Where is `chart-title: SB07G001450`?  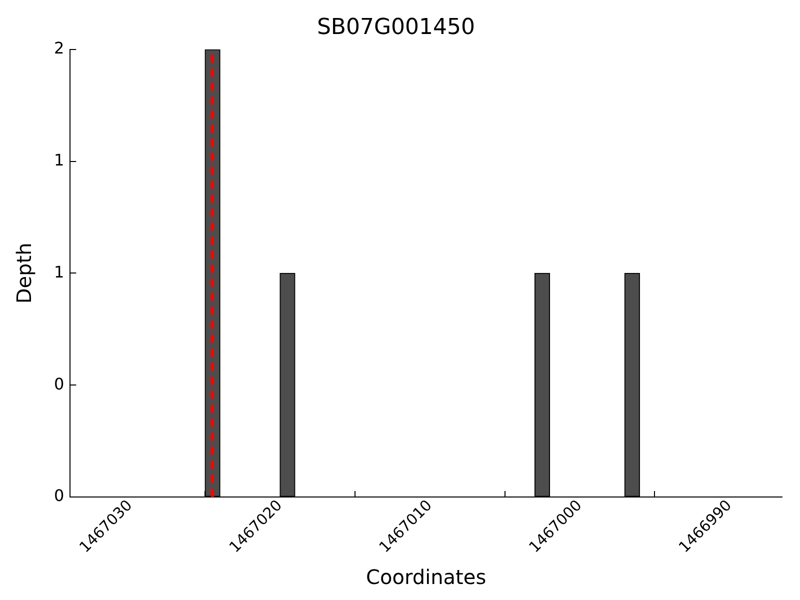
chart-title: SB07G001450 is located at coordinates (396, 27).